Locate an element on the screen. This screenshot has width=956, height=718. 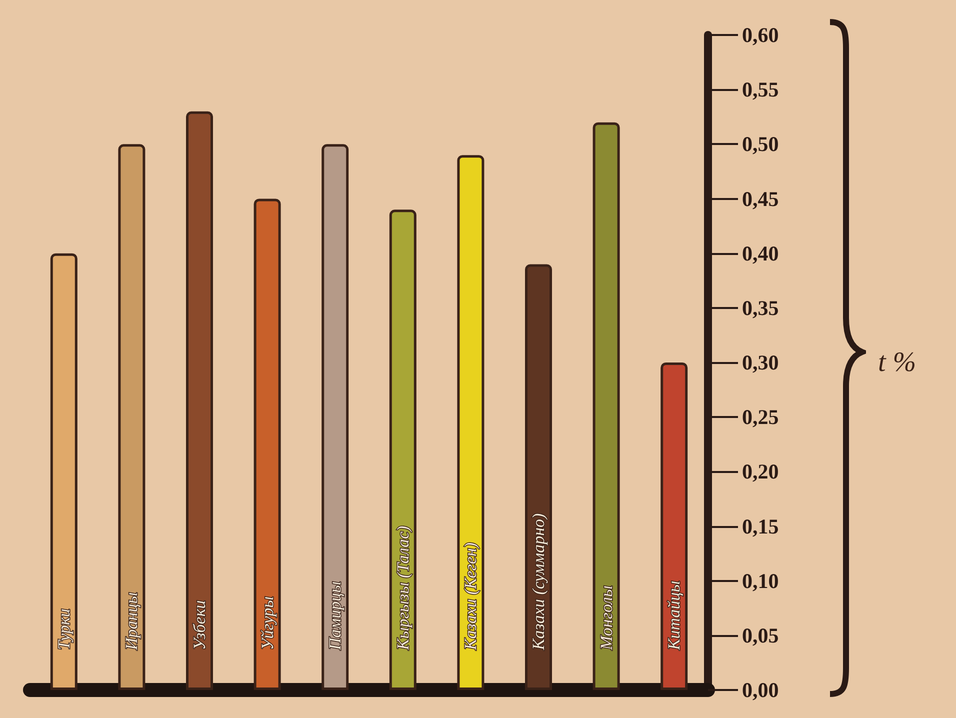
x-tick-label: Турки is located at coordinates (64, 629).